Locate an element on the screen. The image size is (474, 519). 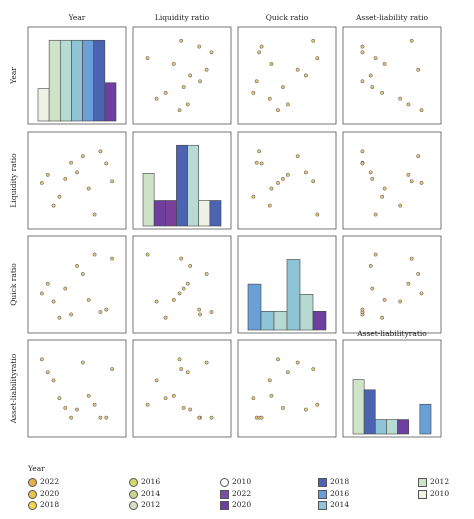
legend-item-dot-2016: 2016 is located at coordinates (145, 482).